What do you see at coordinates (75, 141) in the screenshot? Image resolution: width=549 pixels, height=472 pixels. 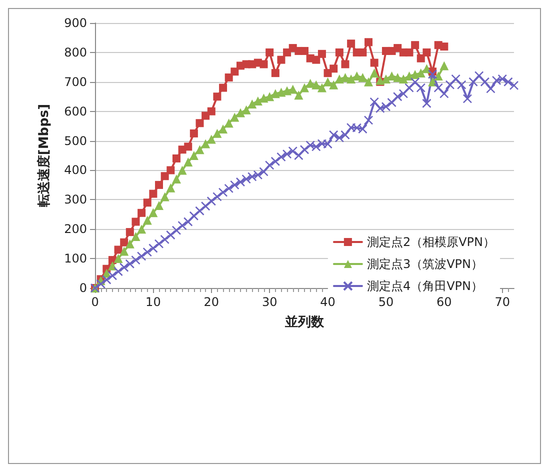 I see `y-tick-label: 500` at bounding box center [75, 141].